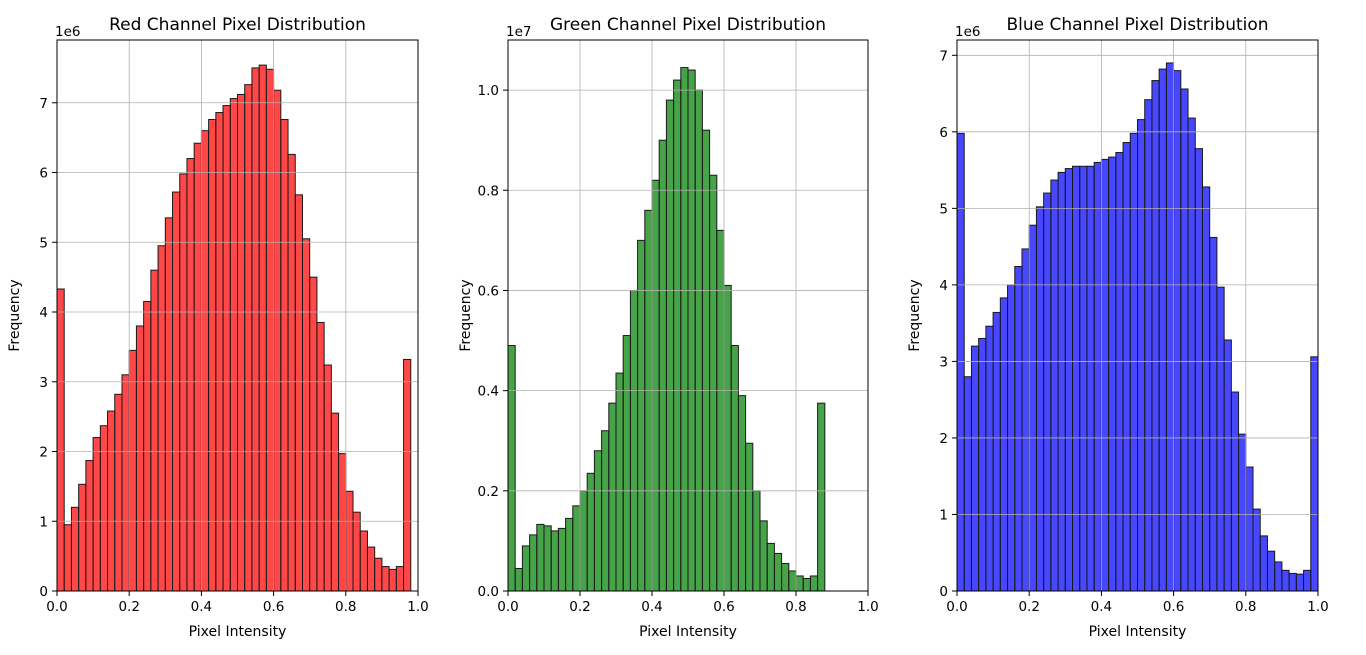  Describe the element at coordinates (1245, 607) in the screenshot. I see `x-tick-label-5: 0.8` at that location.